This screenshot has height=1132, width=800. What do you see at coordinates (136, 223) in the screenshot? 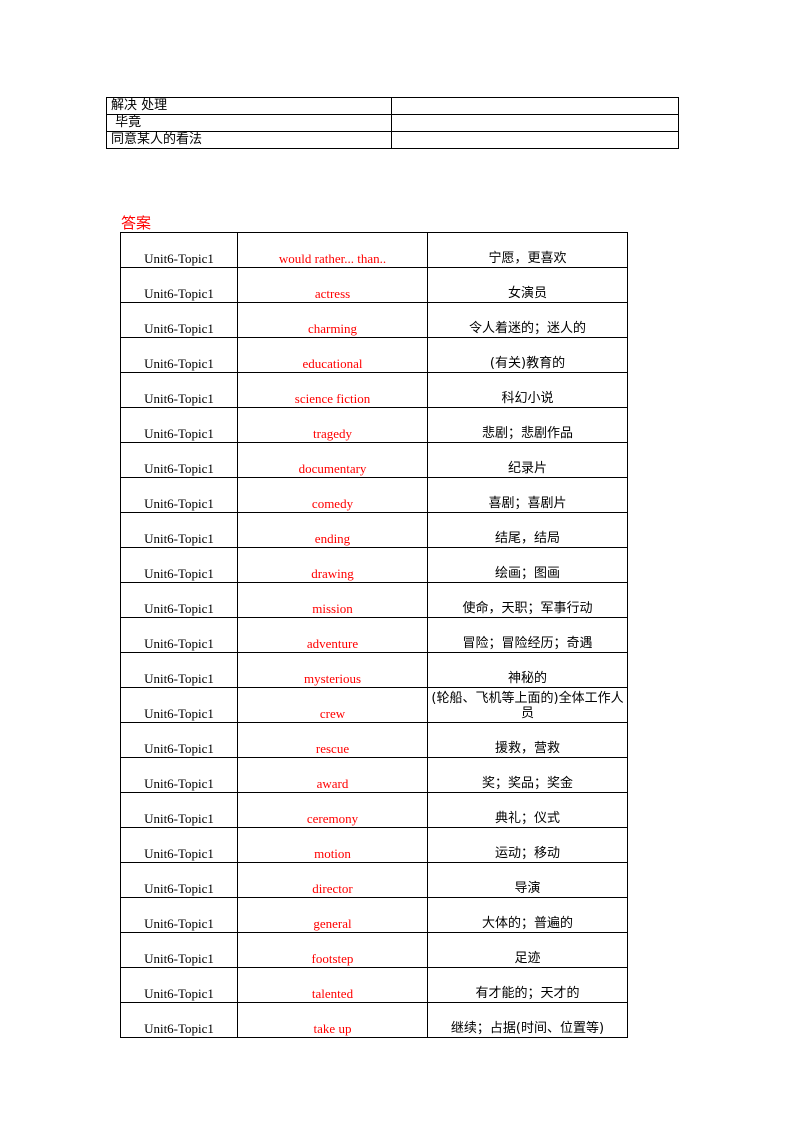
I see `answer-heading: 答案` at bounding box center [136, 223].